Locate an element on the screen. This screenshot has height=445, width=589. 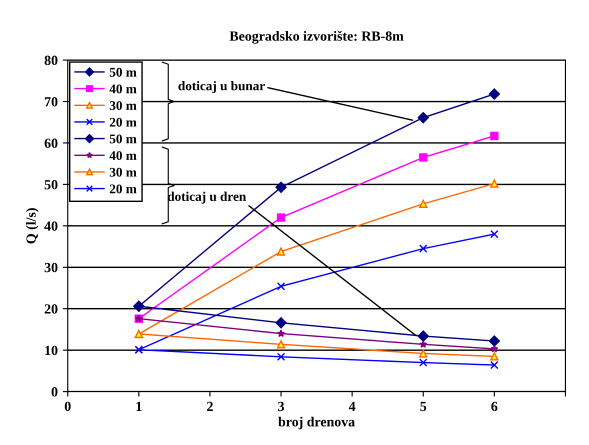
x-tick-label: 6 is located at coordinates (494, 407).